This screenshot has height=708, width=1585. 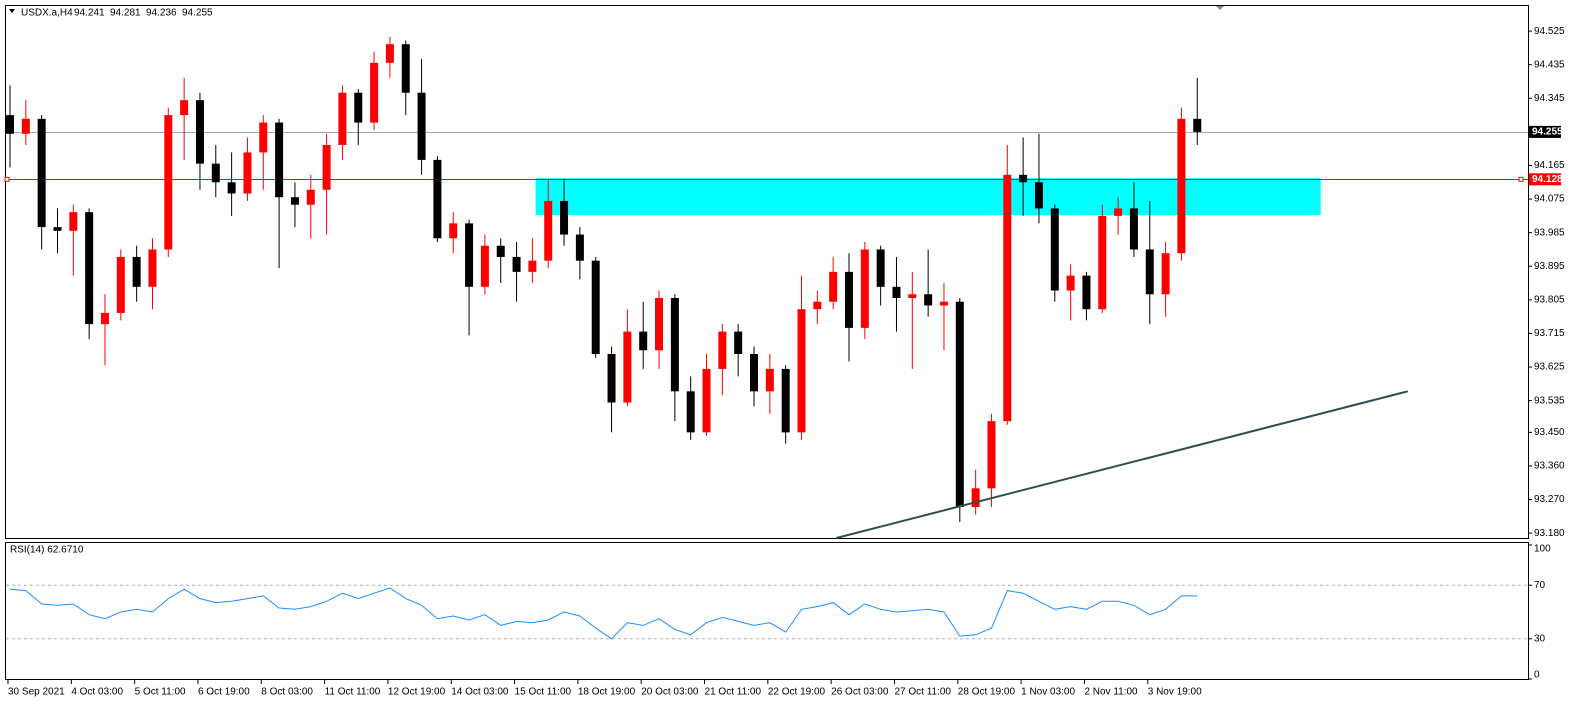 I want to click on header-high: 94.281, so click(x=125, y=13).